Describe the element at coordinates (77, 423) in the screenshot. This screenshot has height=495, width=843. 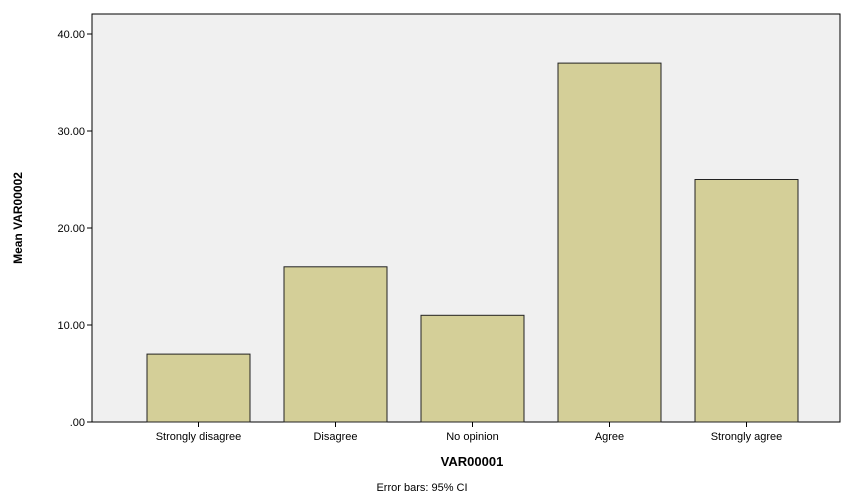
I see `y-tick-label: .00` at that location.